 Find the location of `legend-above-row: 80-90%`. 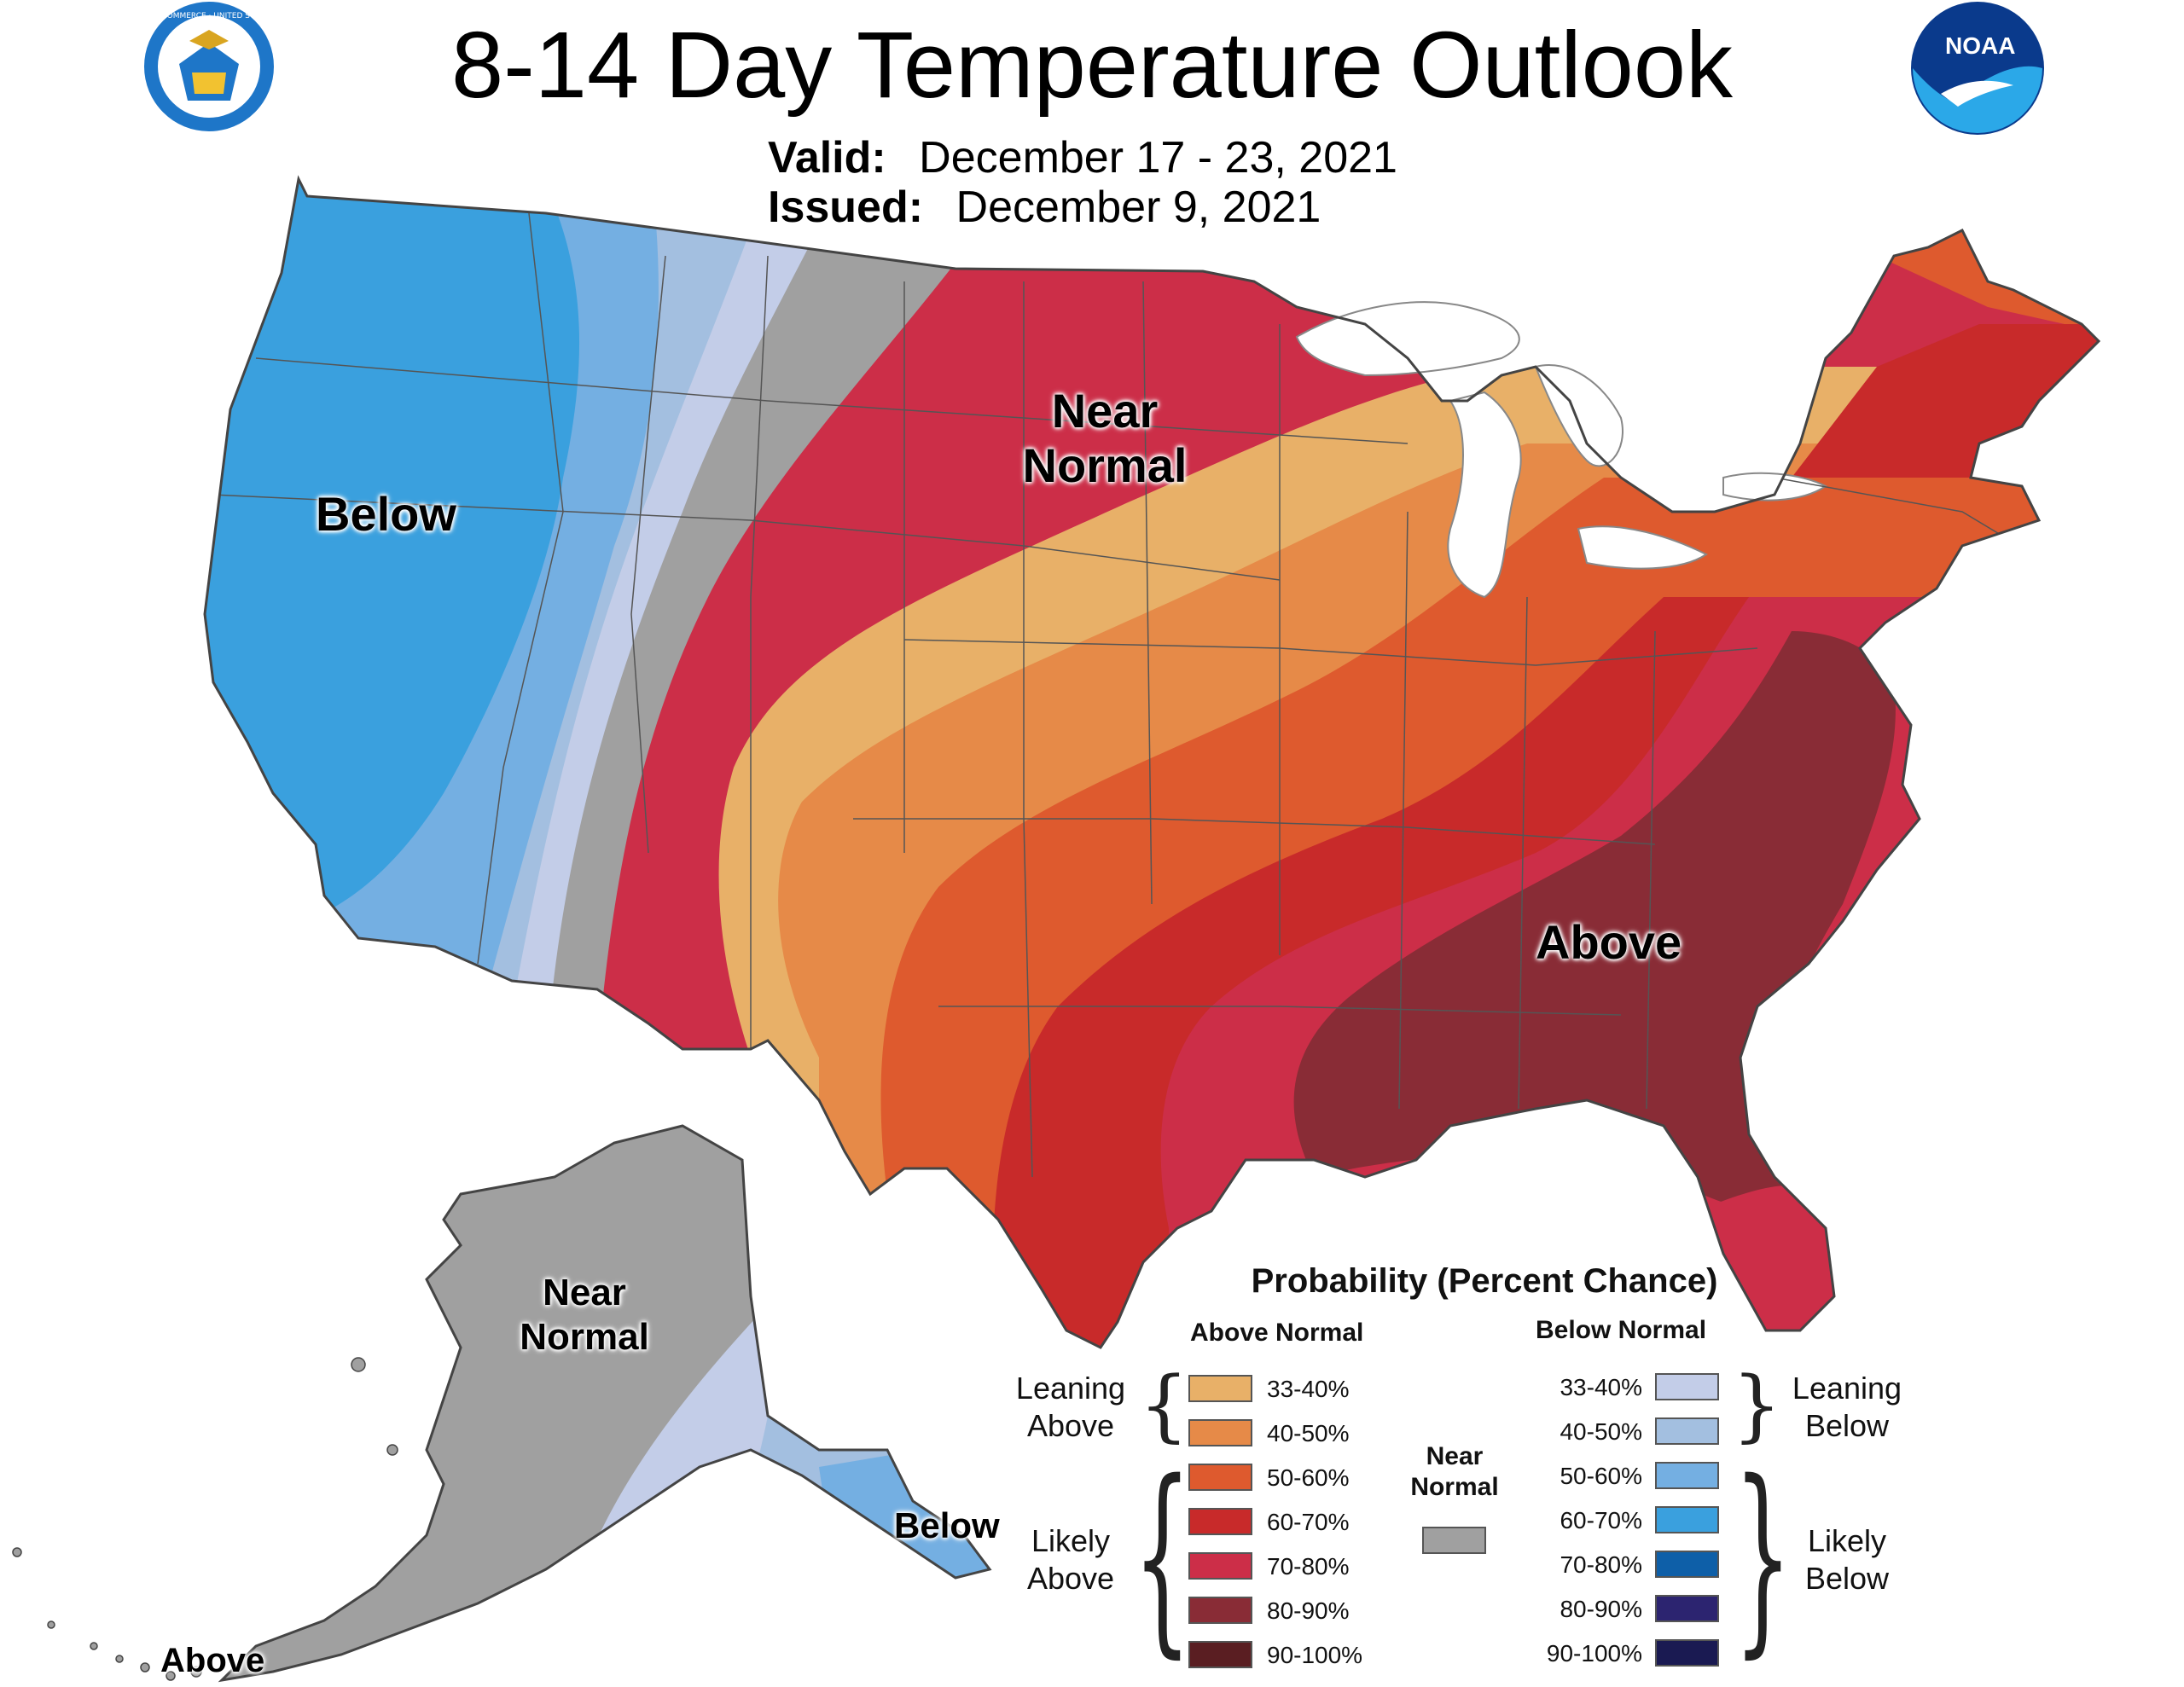

legend-above-row: 80-90% is located at coordinates (1299, 1614).